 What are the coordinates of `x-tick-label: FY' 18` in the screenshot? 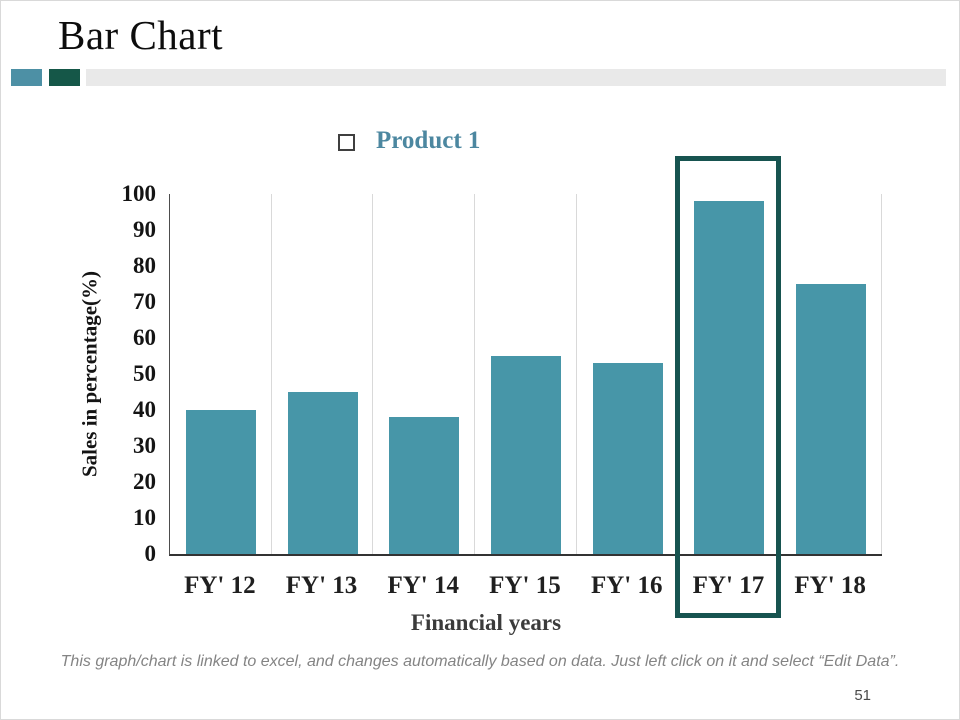 It's located at (830, 585).